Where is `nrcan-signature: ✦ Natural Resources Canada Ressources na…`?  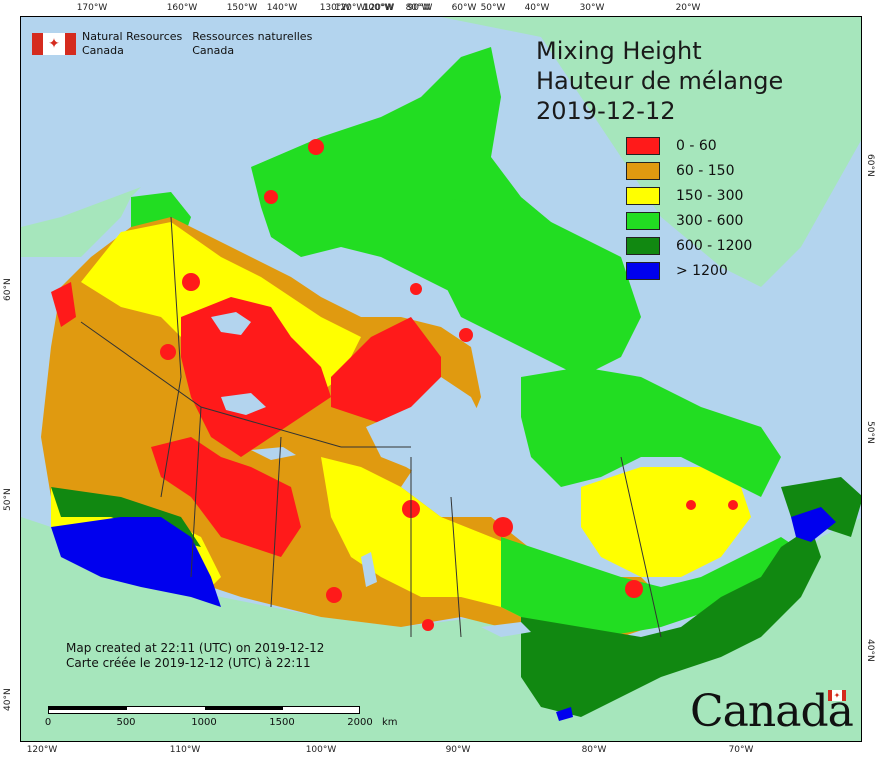
nrcan-signature: ✦ Natural Resources Canada Ressources na… is located at coordinates (177, 44).